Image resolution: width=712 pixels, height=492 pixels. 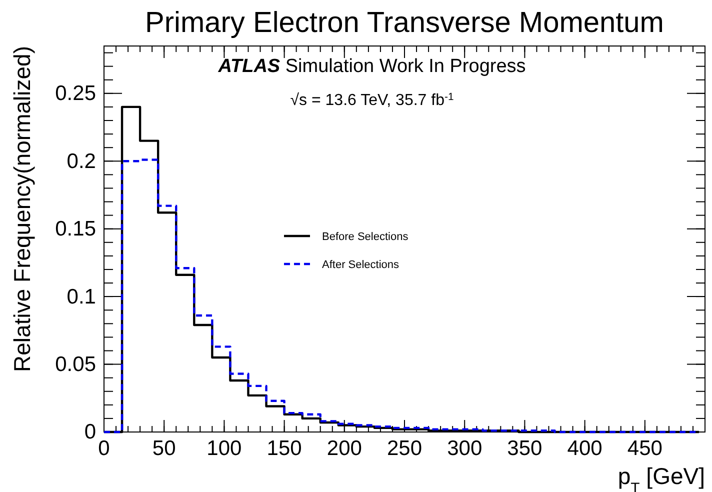 What do you see at coordinates (404, 23) in the screenshot?
I see `chart-title: Primary Electron Transverse Momentum` at bounding box center [404, 23].